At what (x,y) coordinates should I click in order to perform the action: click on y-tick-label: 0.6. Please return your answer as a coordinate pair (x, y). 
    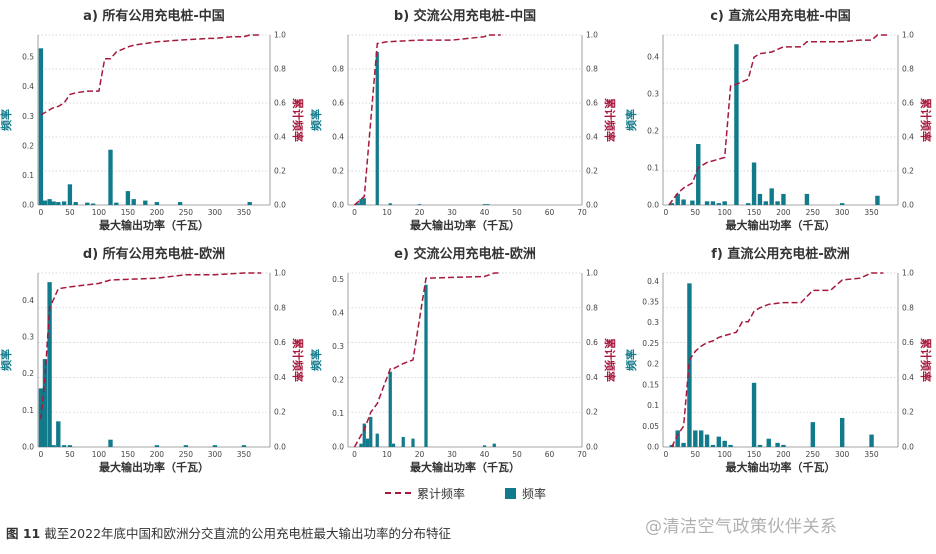
    Looking at the image, I should click on (338, 103).